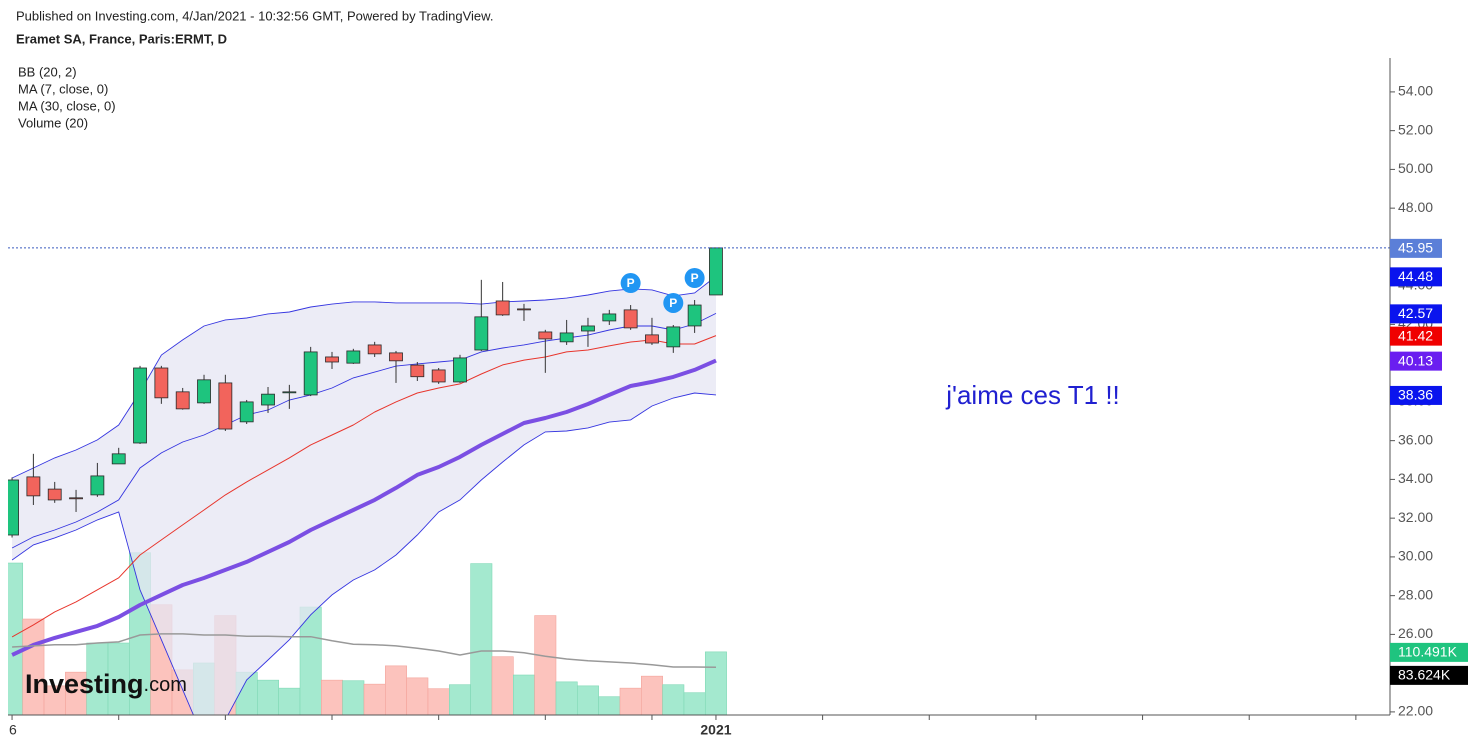 This screenshot has height=747, width=1478. Describe the element at coordinates (715, 730) in the screenshot. I see `x-tick-label: 2021` at that location.